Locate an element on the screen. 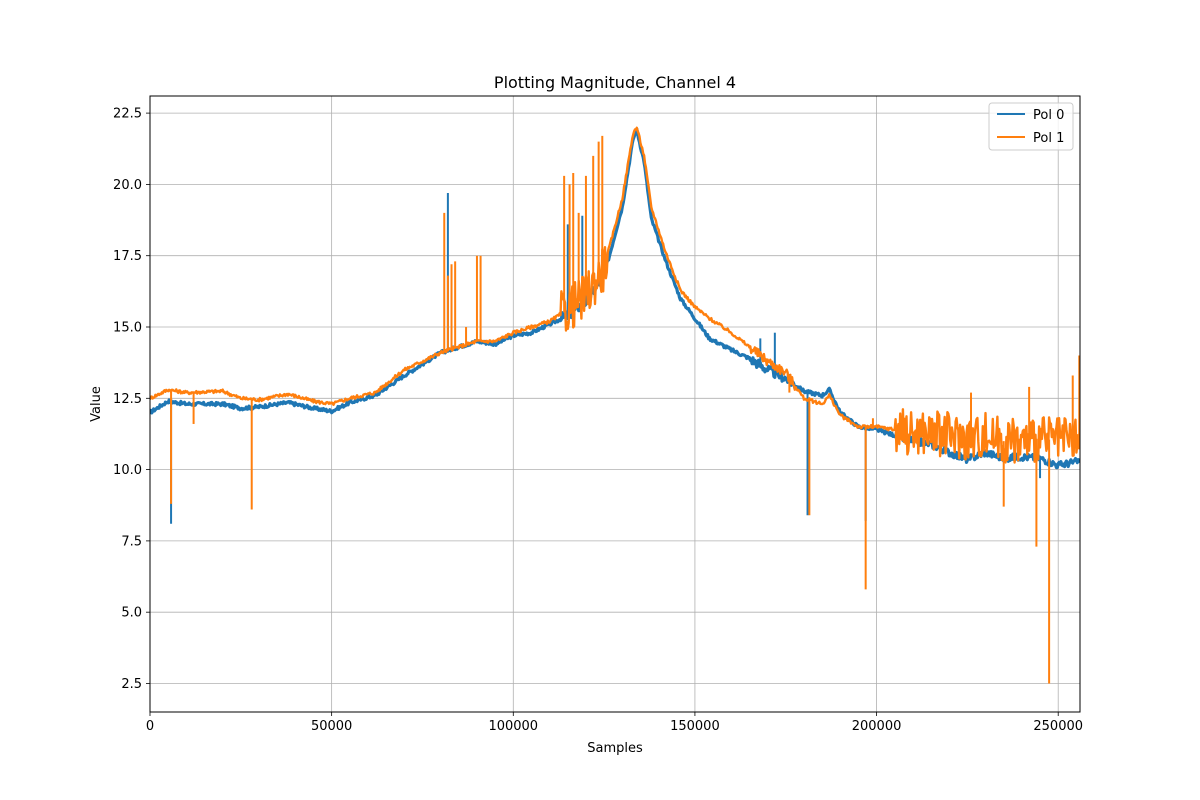 The width and height of the screenshot is (1200, 800). y-tick-label: 20.0 is located at coordinates (127, 185).